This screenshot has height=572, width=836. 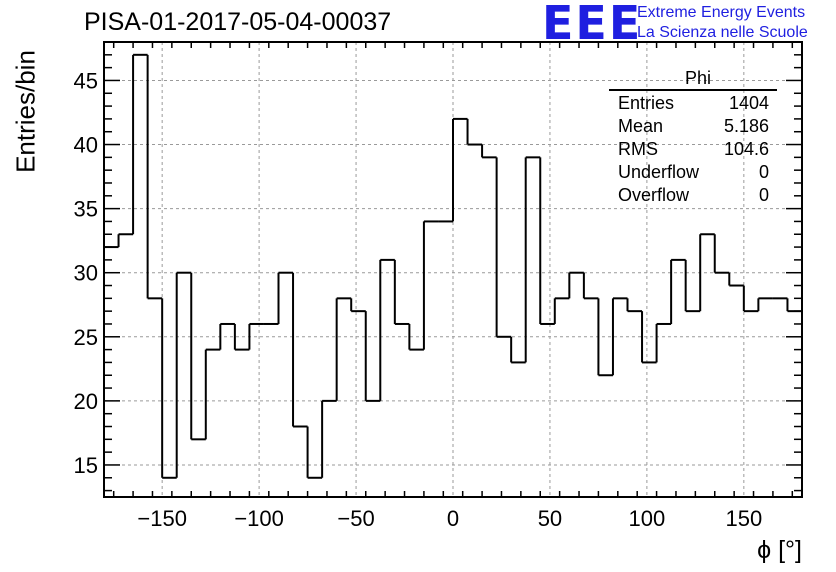 What do you see at coordinates (86, 273) in the screenshot?
I see `y-tick-label: 30` at bounding box center [86, 273].